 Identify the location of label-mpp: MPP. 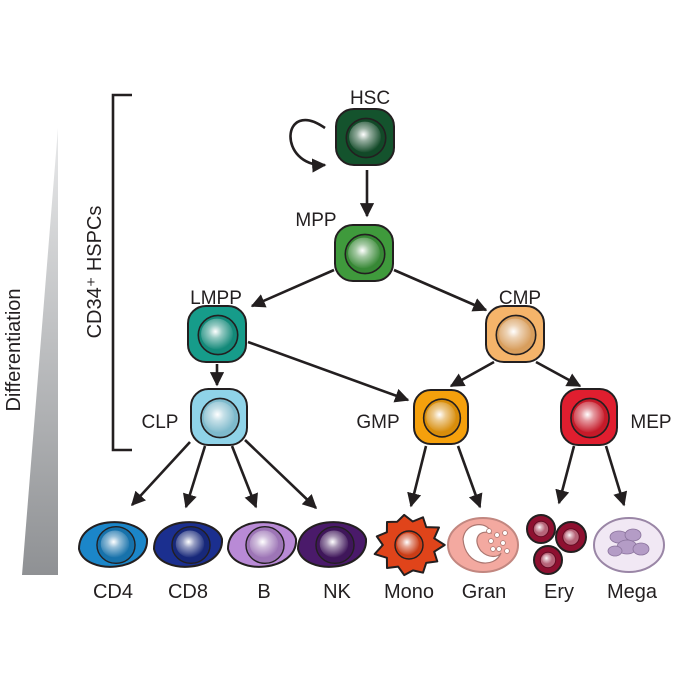
(315, 220).